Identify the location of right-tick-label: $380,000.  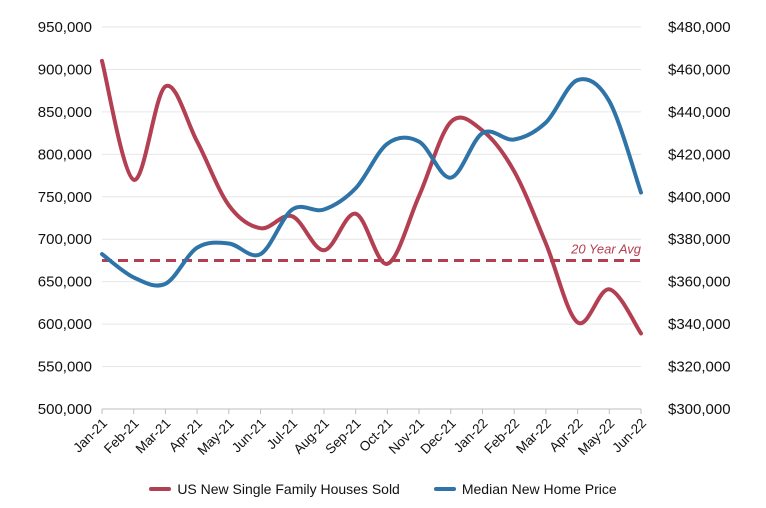
(699, 239).